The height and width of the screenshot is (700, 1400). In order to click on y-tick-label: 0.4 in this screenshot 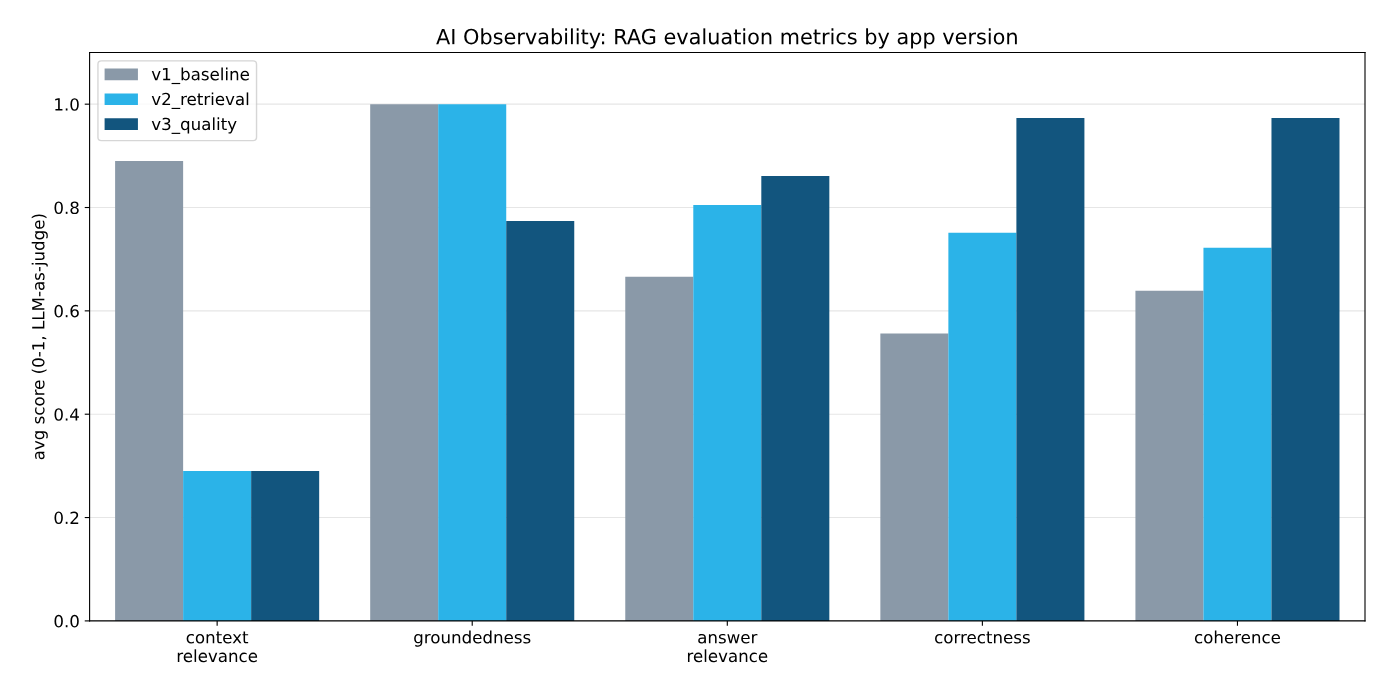, I will do `click(66, 414)`.